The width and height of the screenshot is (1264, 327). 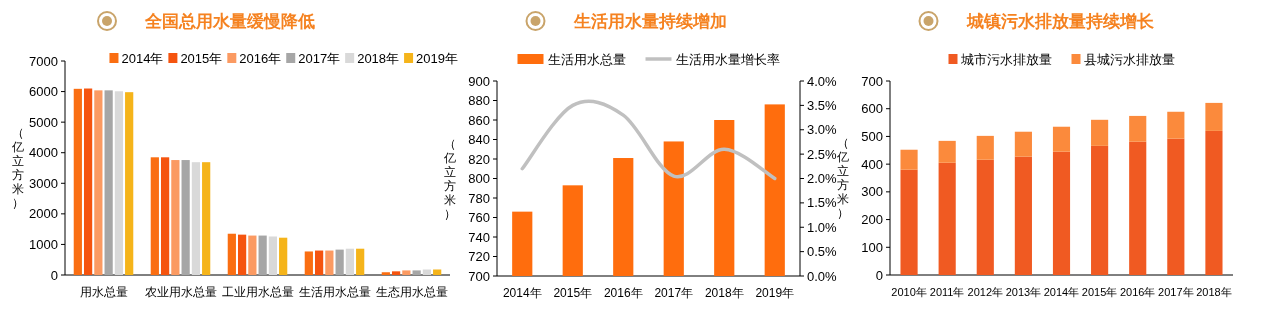 I want to click on y2-tick-label: 2.5%, so click(x=822, y=154).